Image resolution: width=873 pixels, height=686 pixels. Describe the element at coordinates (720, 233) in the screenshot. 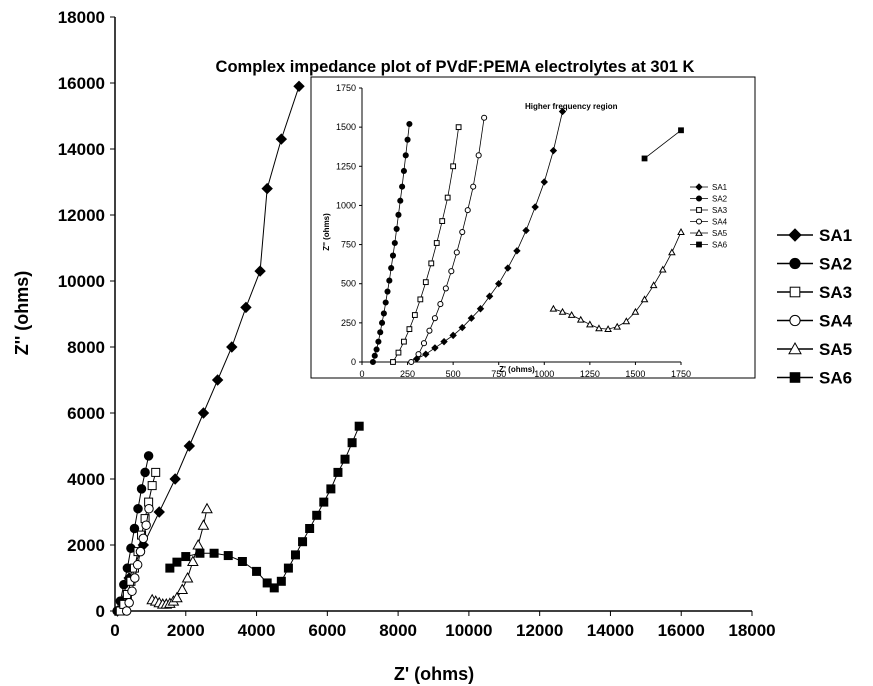

I see `inset-legend-label: SA5` at that location.